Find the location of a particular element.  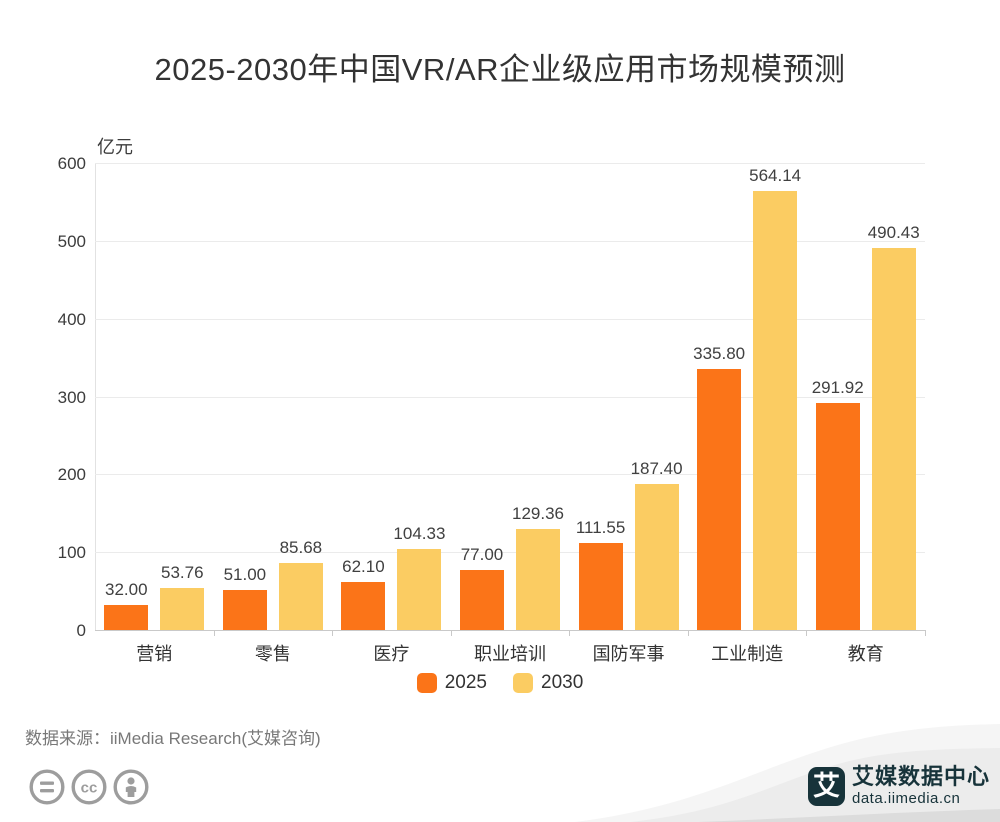

bar-2025-零售 is located at coordinates (244, 610).